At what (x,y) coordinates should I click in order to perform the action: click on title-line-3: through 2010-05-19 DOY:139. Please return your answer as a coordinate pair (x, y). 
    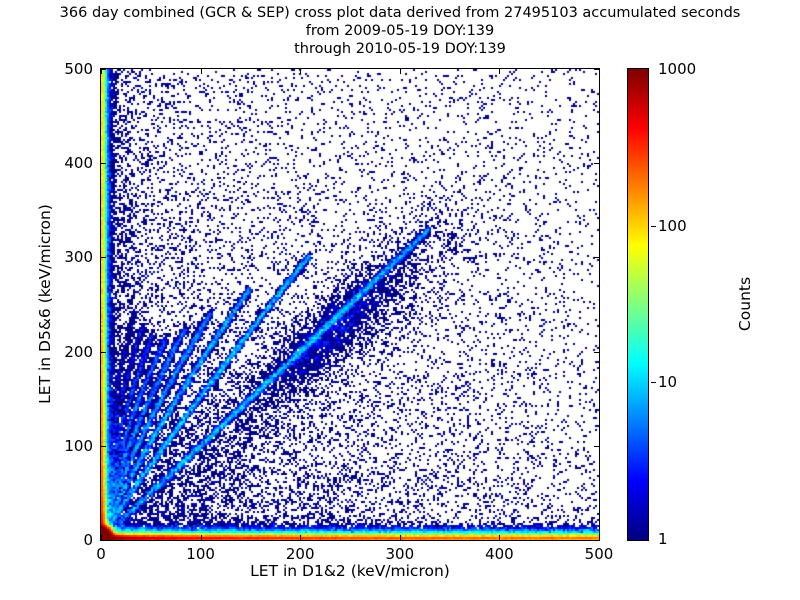
    Looking at the image, I should click on (400, 49).